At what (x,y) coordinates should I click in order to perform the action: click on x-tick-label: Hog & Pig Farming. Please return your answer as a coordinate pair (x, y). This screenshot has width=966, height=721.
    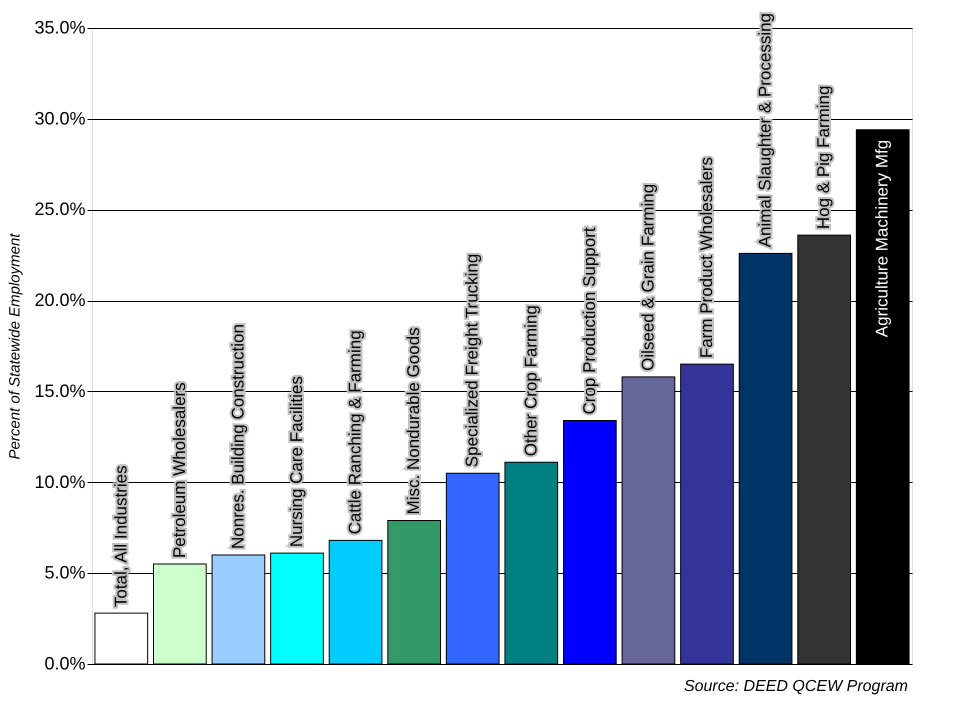
    Looking at the image, I should click on (824, 158).